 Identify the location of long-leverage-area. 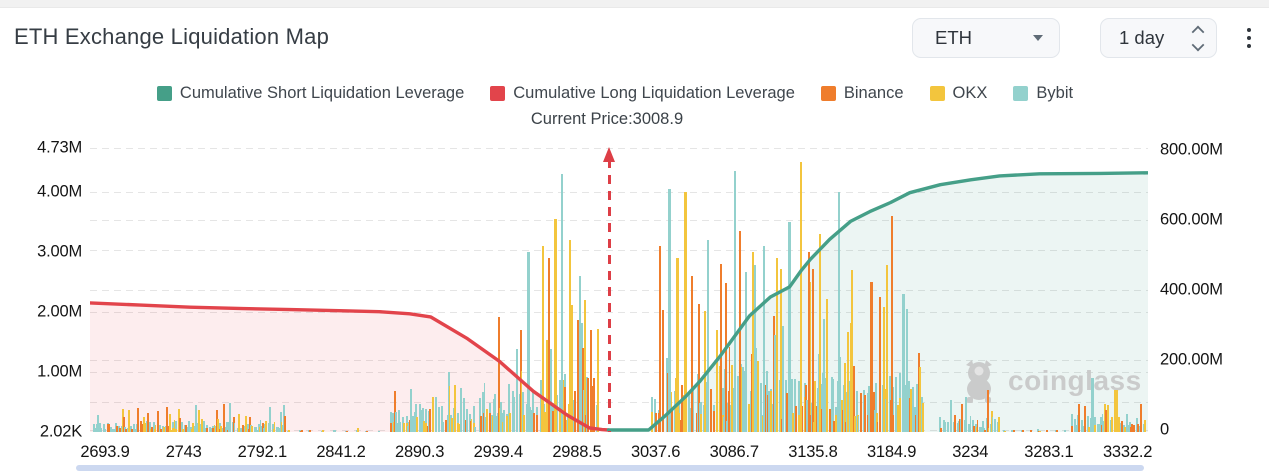
(349, 367).